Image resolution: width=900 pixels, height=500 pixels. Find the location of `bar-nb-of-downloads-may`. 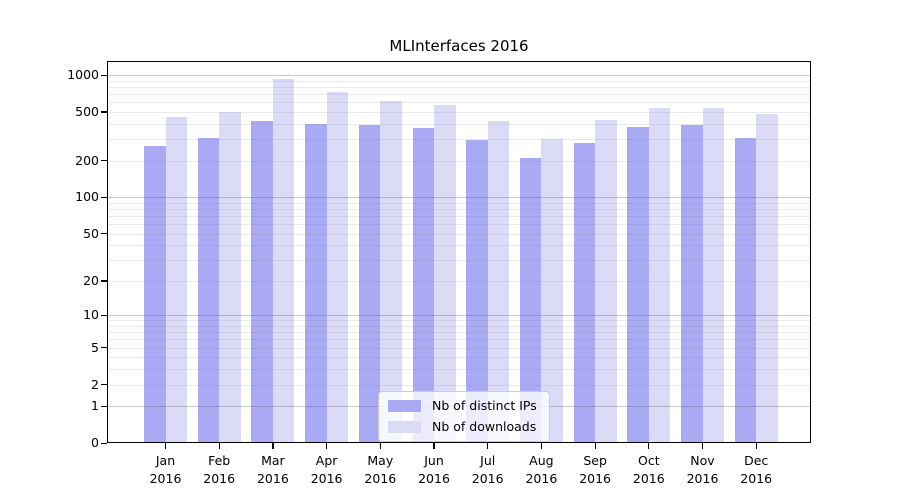

bar-nb-of-downloads-may is located at coordinates (391, 271).